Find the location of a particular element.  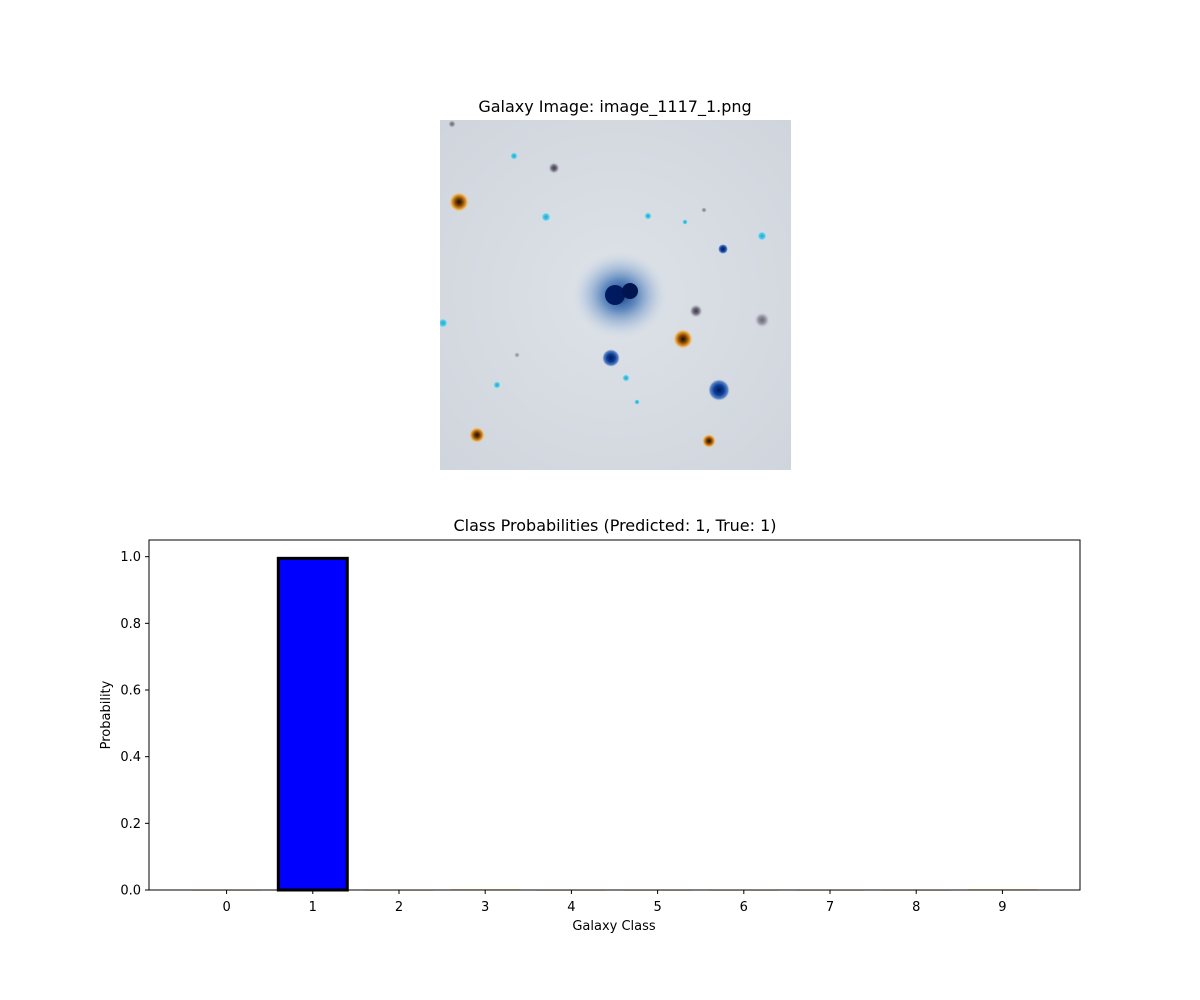

x-tick-label: 9 is located at coordinates (1002, 907).